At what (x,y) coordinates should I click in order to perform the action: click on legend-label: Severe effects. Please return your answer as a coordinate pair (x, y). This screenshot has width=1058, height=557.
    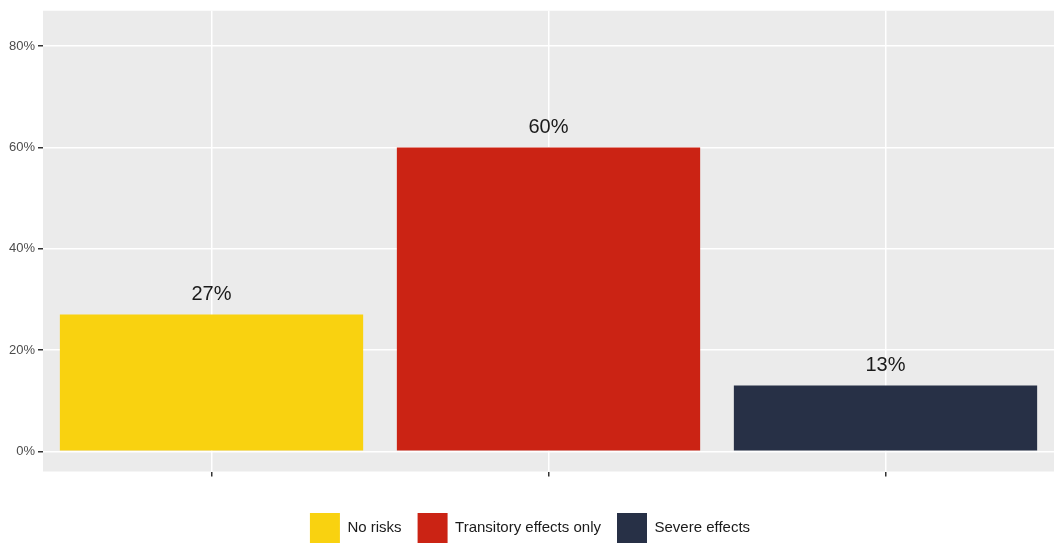
    Looking at the image, I should click on (702, 527).